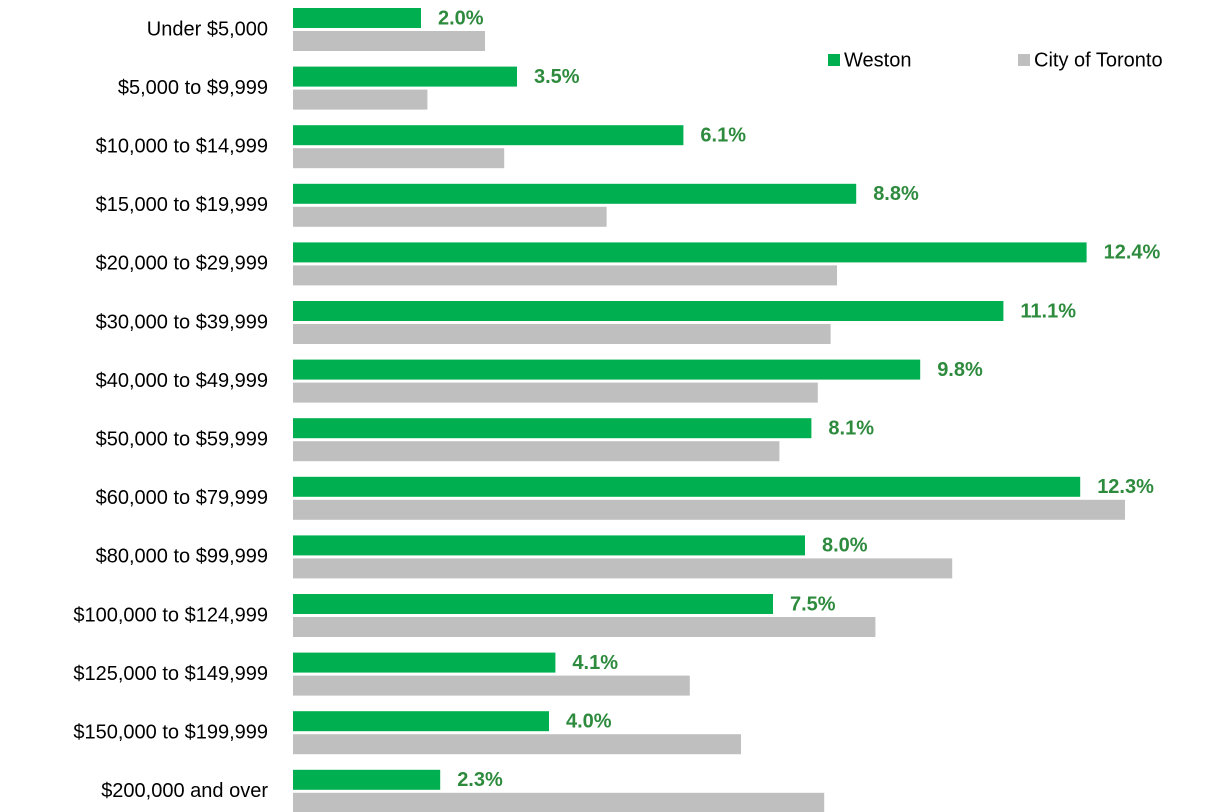  Describe the element at coordinates (182, 322) in the screenshot. I see `category-label: $30,000 to $39,999` at that location.